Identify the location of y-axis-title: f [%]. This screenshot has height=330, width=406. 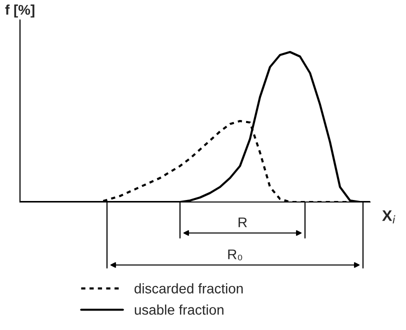
(19, 11).